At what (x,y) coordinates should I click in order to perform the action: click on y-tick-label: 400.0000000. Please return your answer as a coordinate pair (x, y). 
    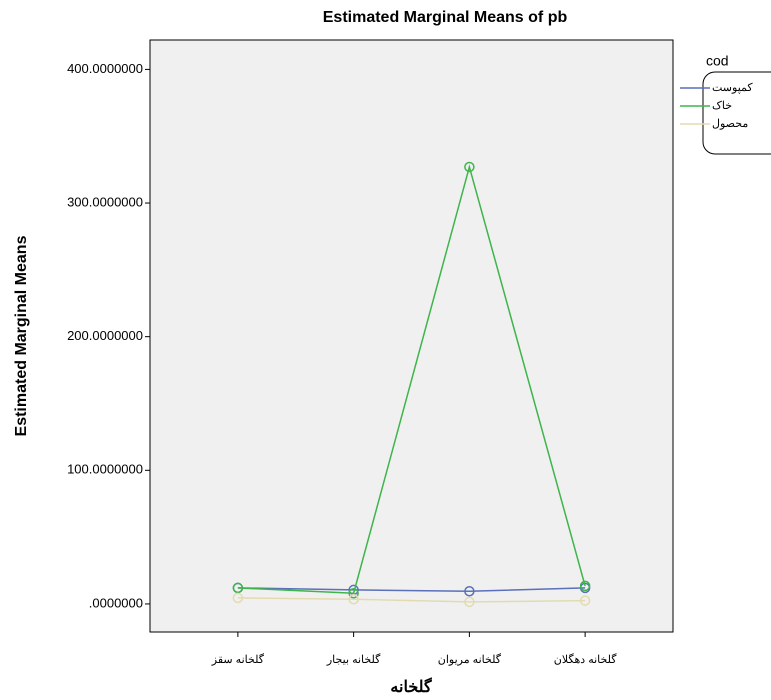
    Looking at the image, I should click on (105, 68).